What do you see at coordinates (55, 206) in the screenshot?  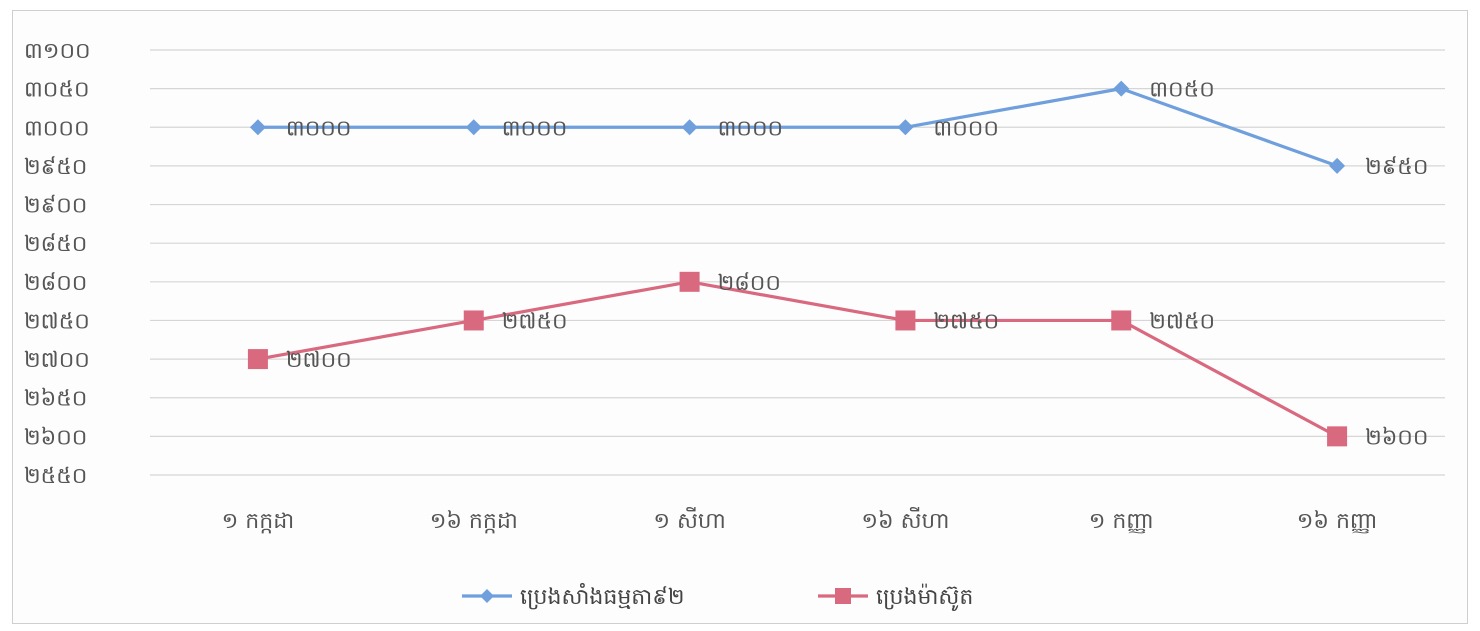 I see `y-tick-label: ២៩០០` at bounding box center [55, 206].